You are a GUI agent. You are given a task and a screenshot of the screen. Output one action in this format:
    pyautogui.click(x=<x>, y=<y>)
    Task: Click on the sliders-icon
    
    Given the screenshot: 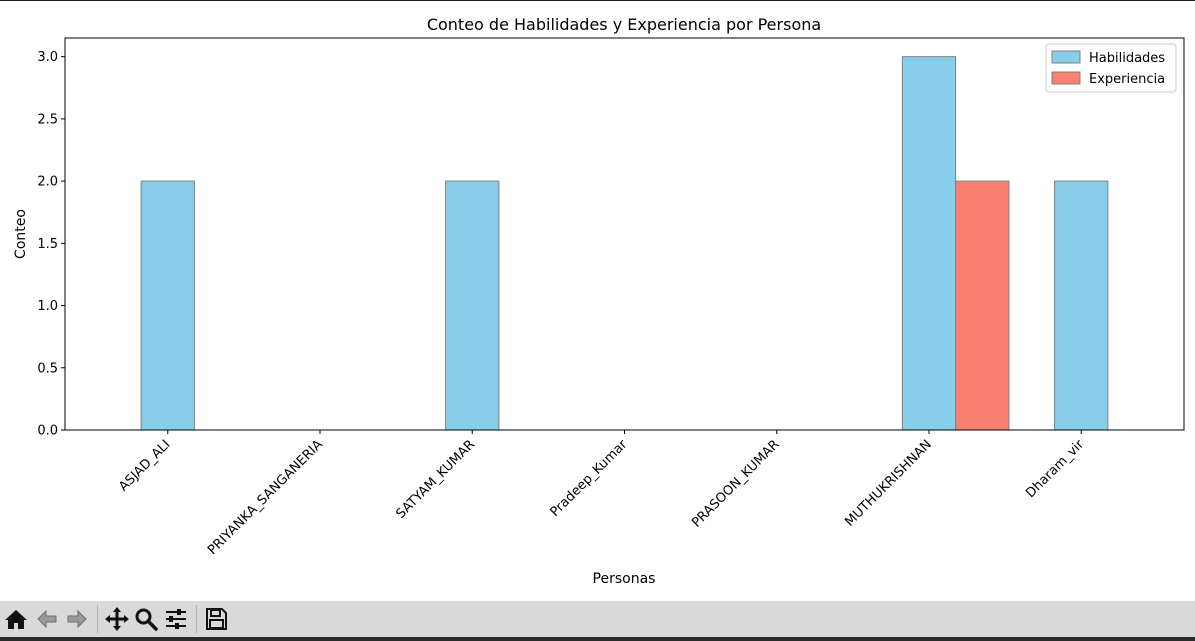 What is the action you would take?
    pyautogui.click(x=176, y=619)
    